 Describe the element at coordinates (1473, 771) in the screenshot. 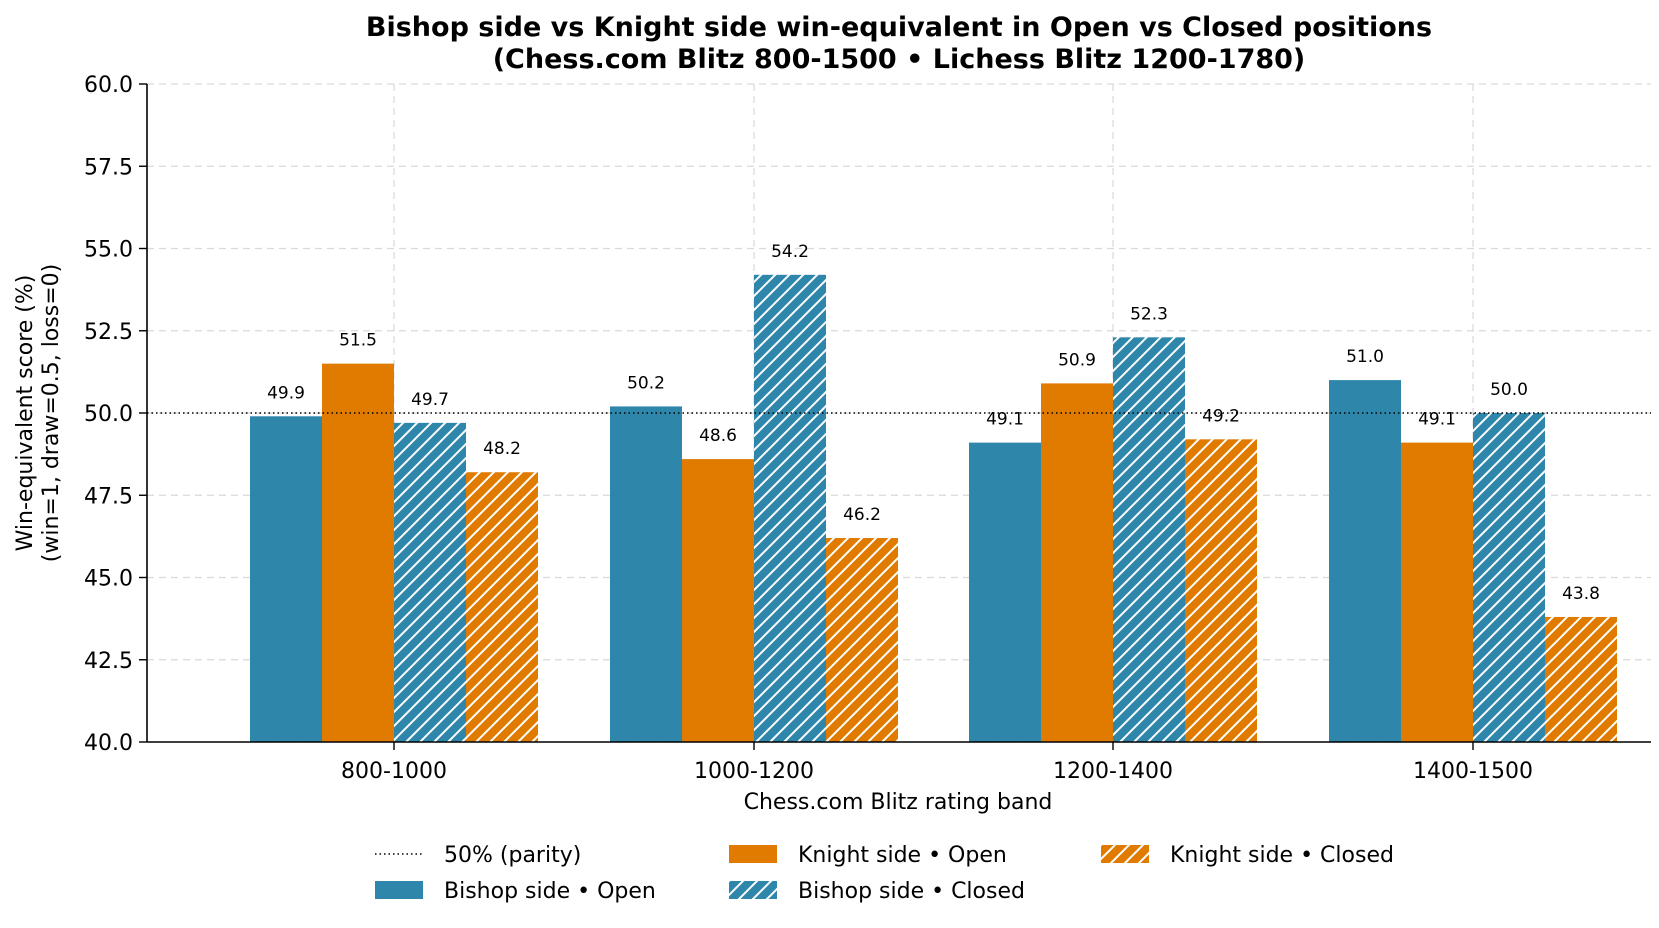

I see `x-tick-label-3: 1400-1500` at that location.